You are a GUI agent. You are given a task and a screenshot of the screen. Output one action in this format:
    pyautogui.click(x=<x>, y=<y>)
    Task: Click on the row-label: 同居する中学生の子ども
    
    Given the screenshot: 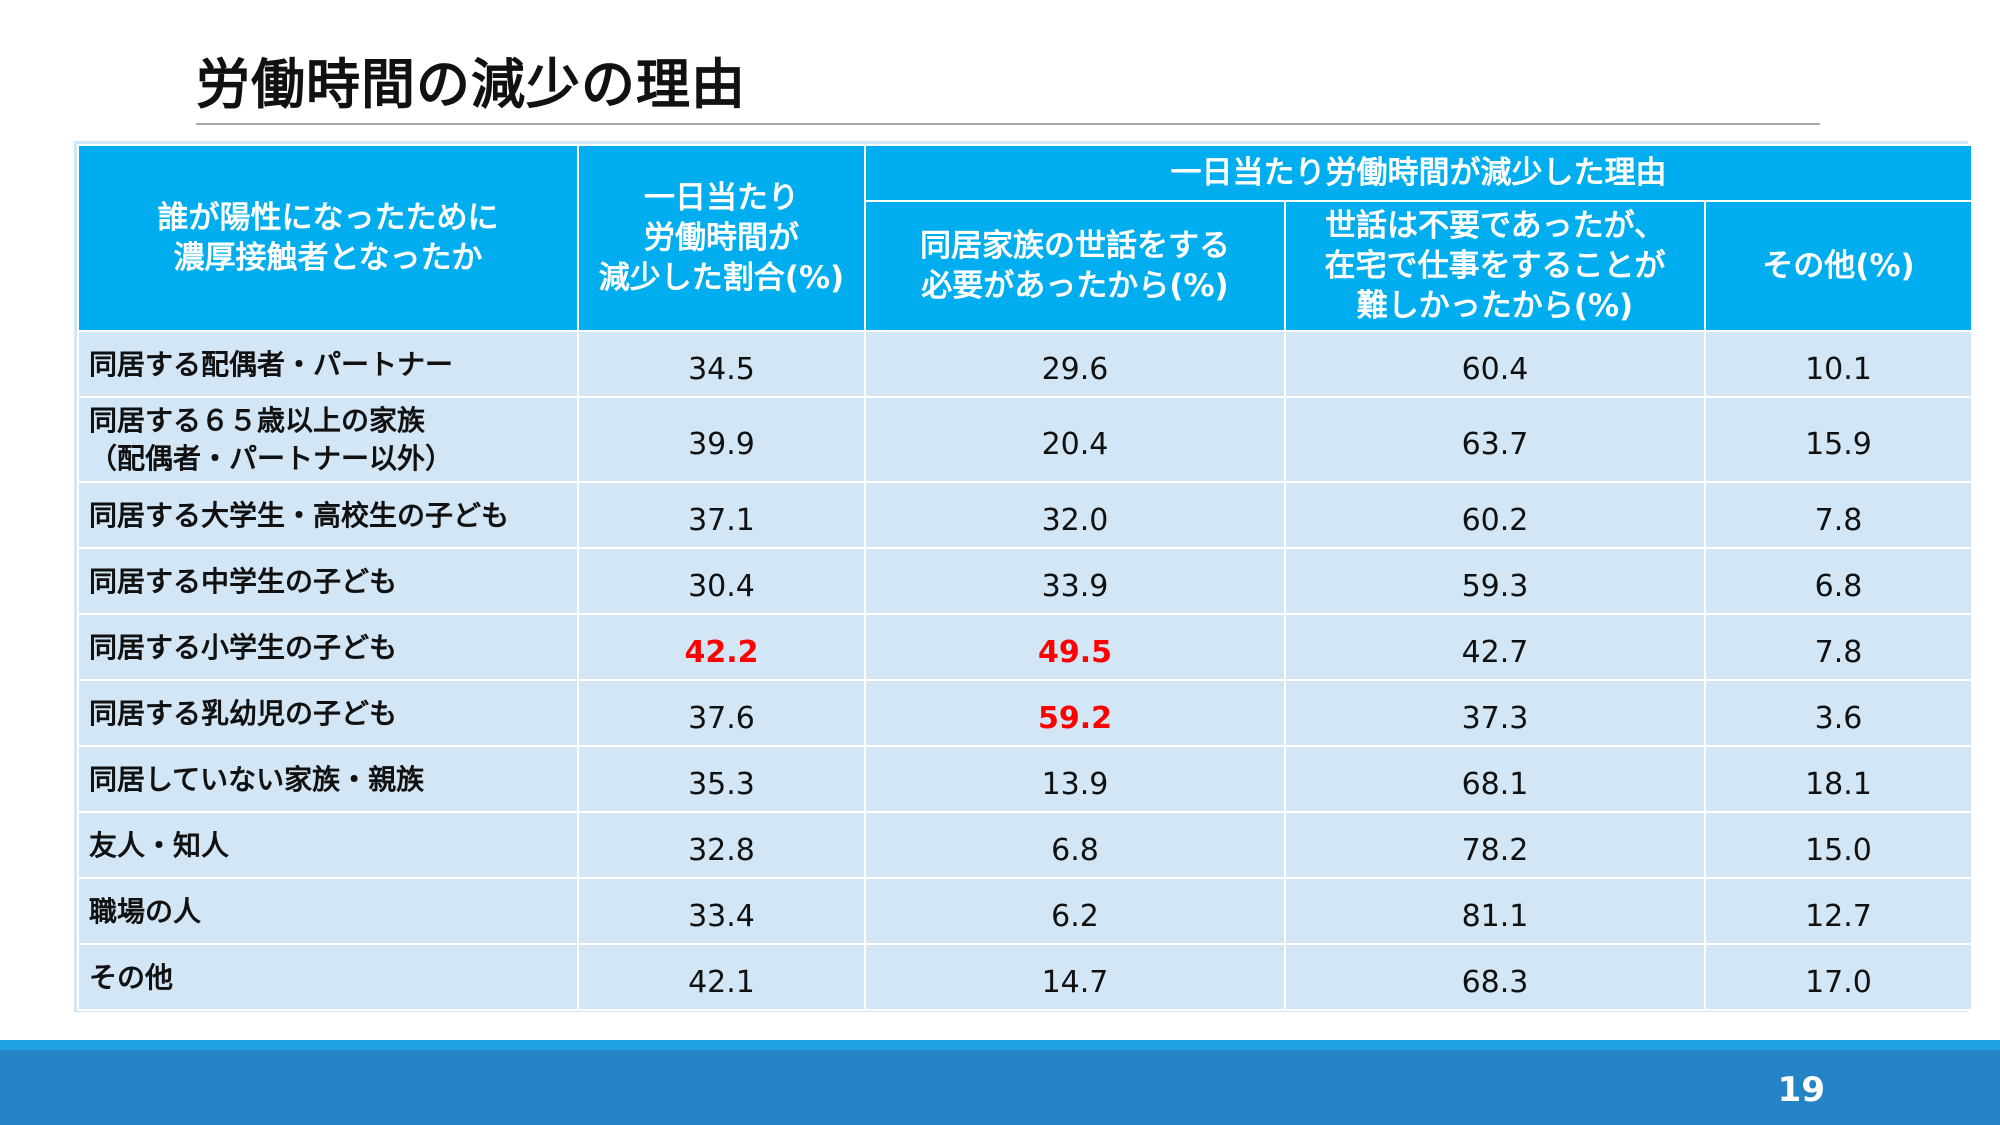 What is the action you would take?
    pyautogui.click(x=328, y=581)
    